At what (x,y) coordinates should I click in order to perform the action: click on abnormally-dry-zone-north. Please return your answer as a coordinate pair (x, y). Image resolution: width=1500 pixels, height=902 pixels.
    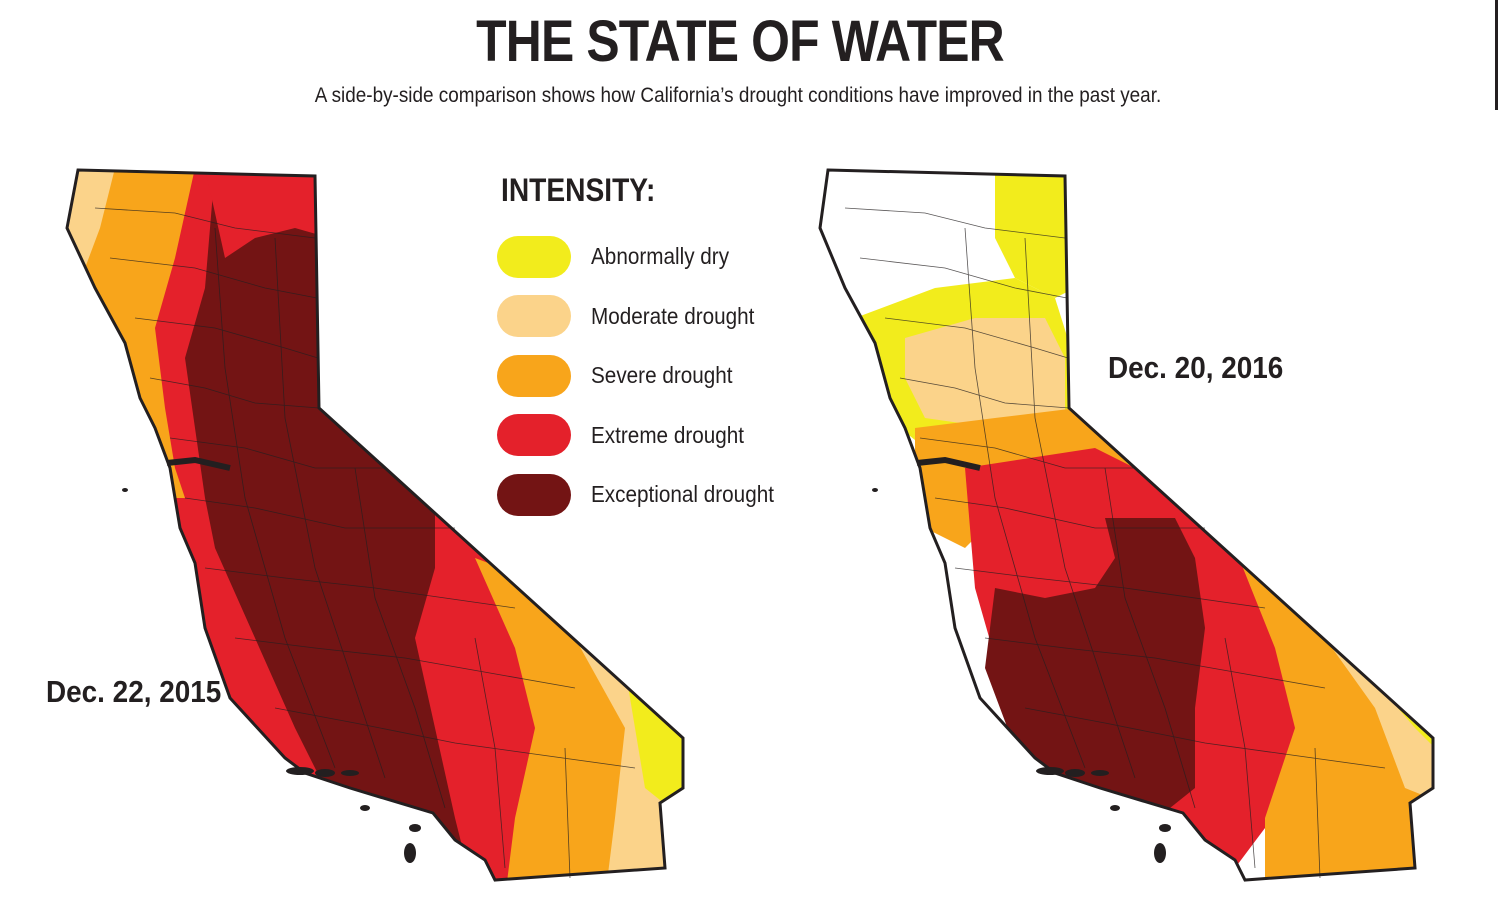
    Looking at the image, I should click on (1035, 234).